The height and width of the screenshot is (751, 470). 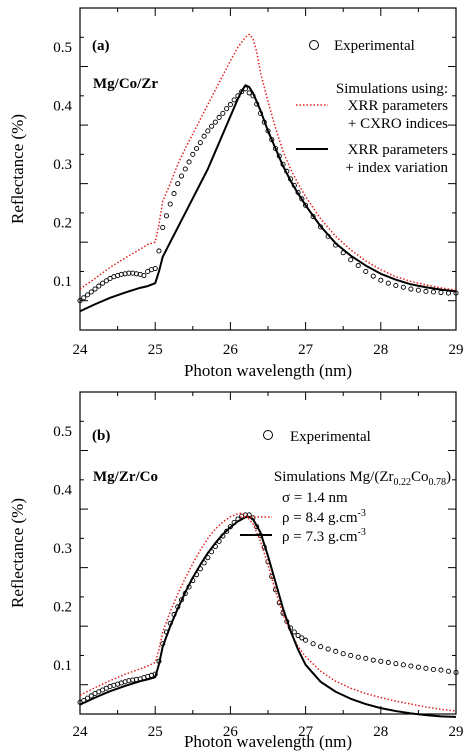 What do you see at coordinates (306, 732) in the screenshot?
I see `panel-b-xtick-label-27: 27` at bounding box center [306, 732].